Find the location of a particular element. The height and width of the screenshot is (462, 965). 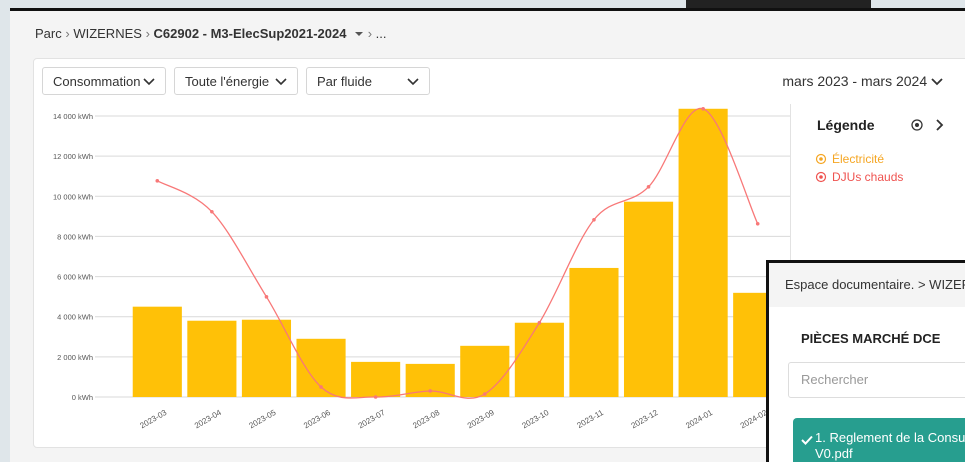

x-tick-label: 2023-07 is located at coordinates (372, 419).